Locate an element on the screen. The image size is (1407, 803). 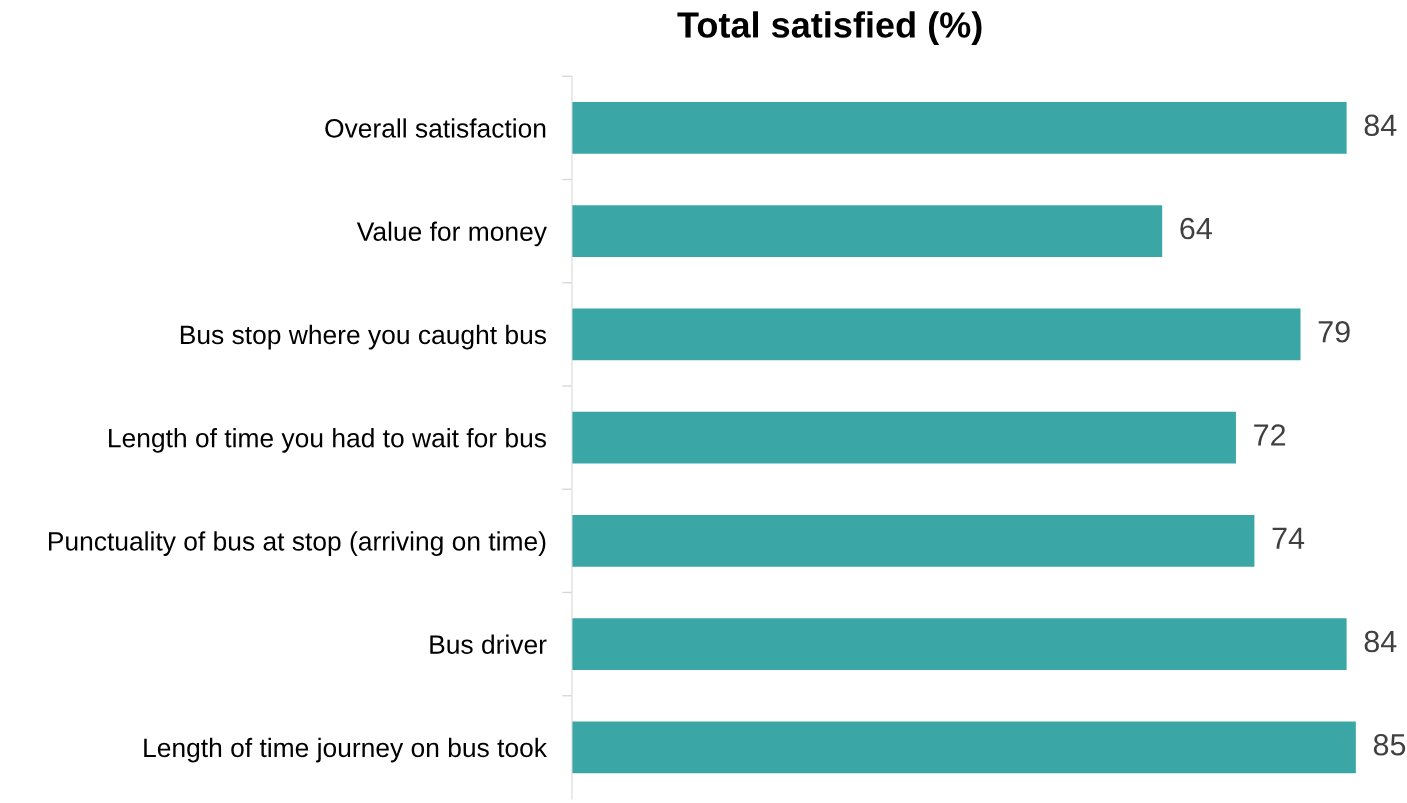
y-tick-label: Overall satisfaction is located at coordinates (435, 128).